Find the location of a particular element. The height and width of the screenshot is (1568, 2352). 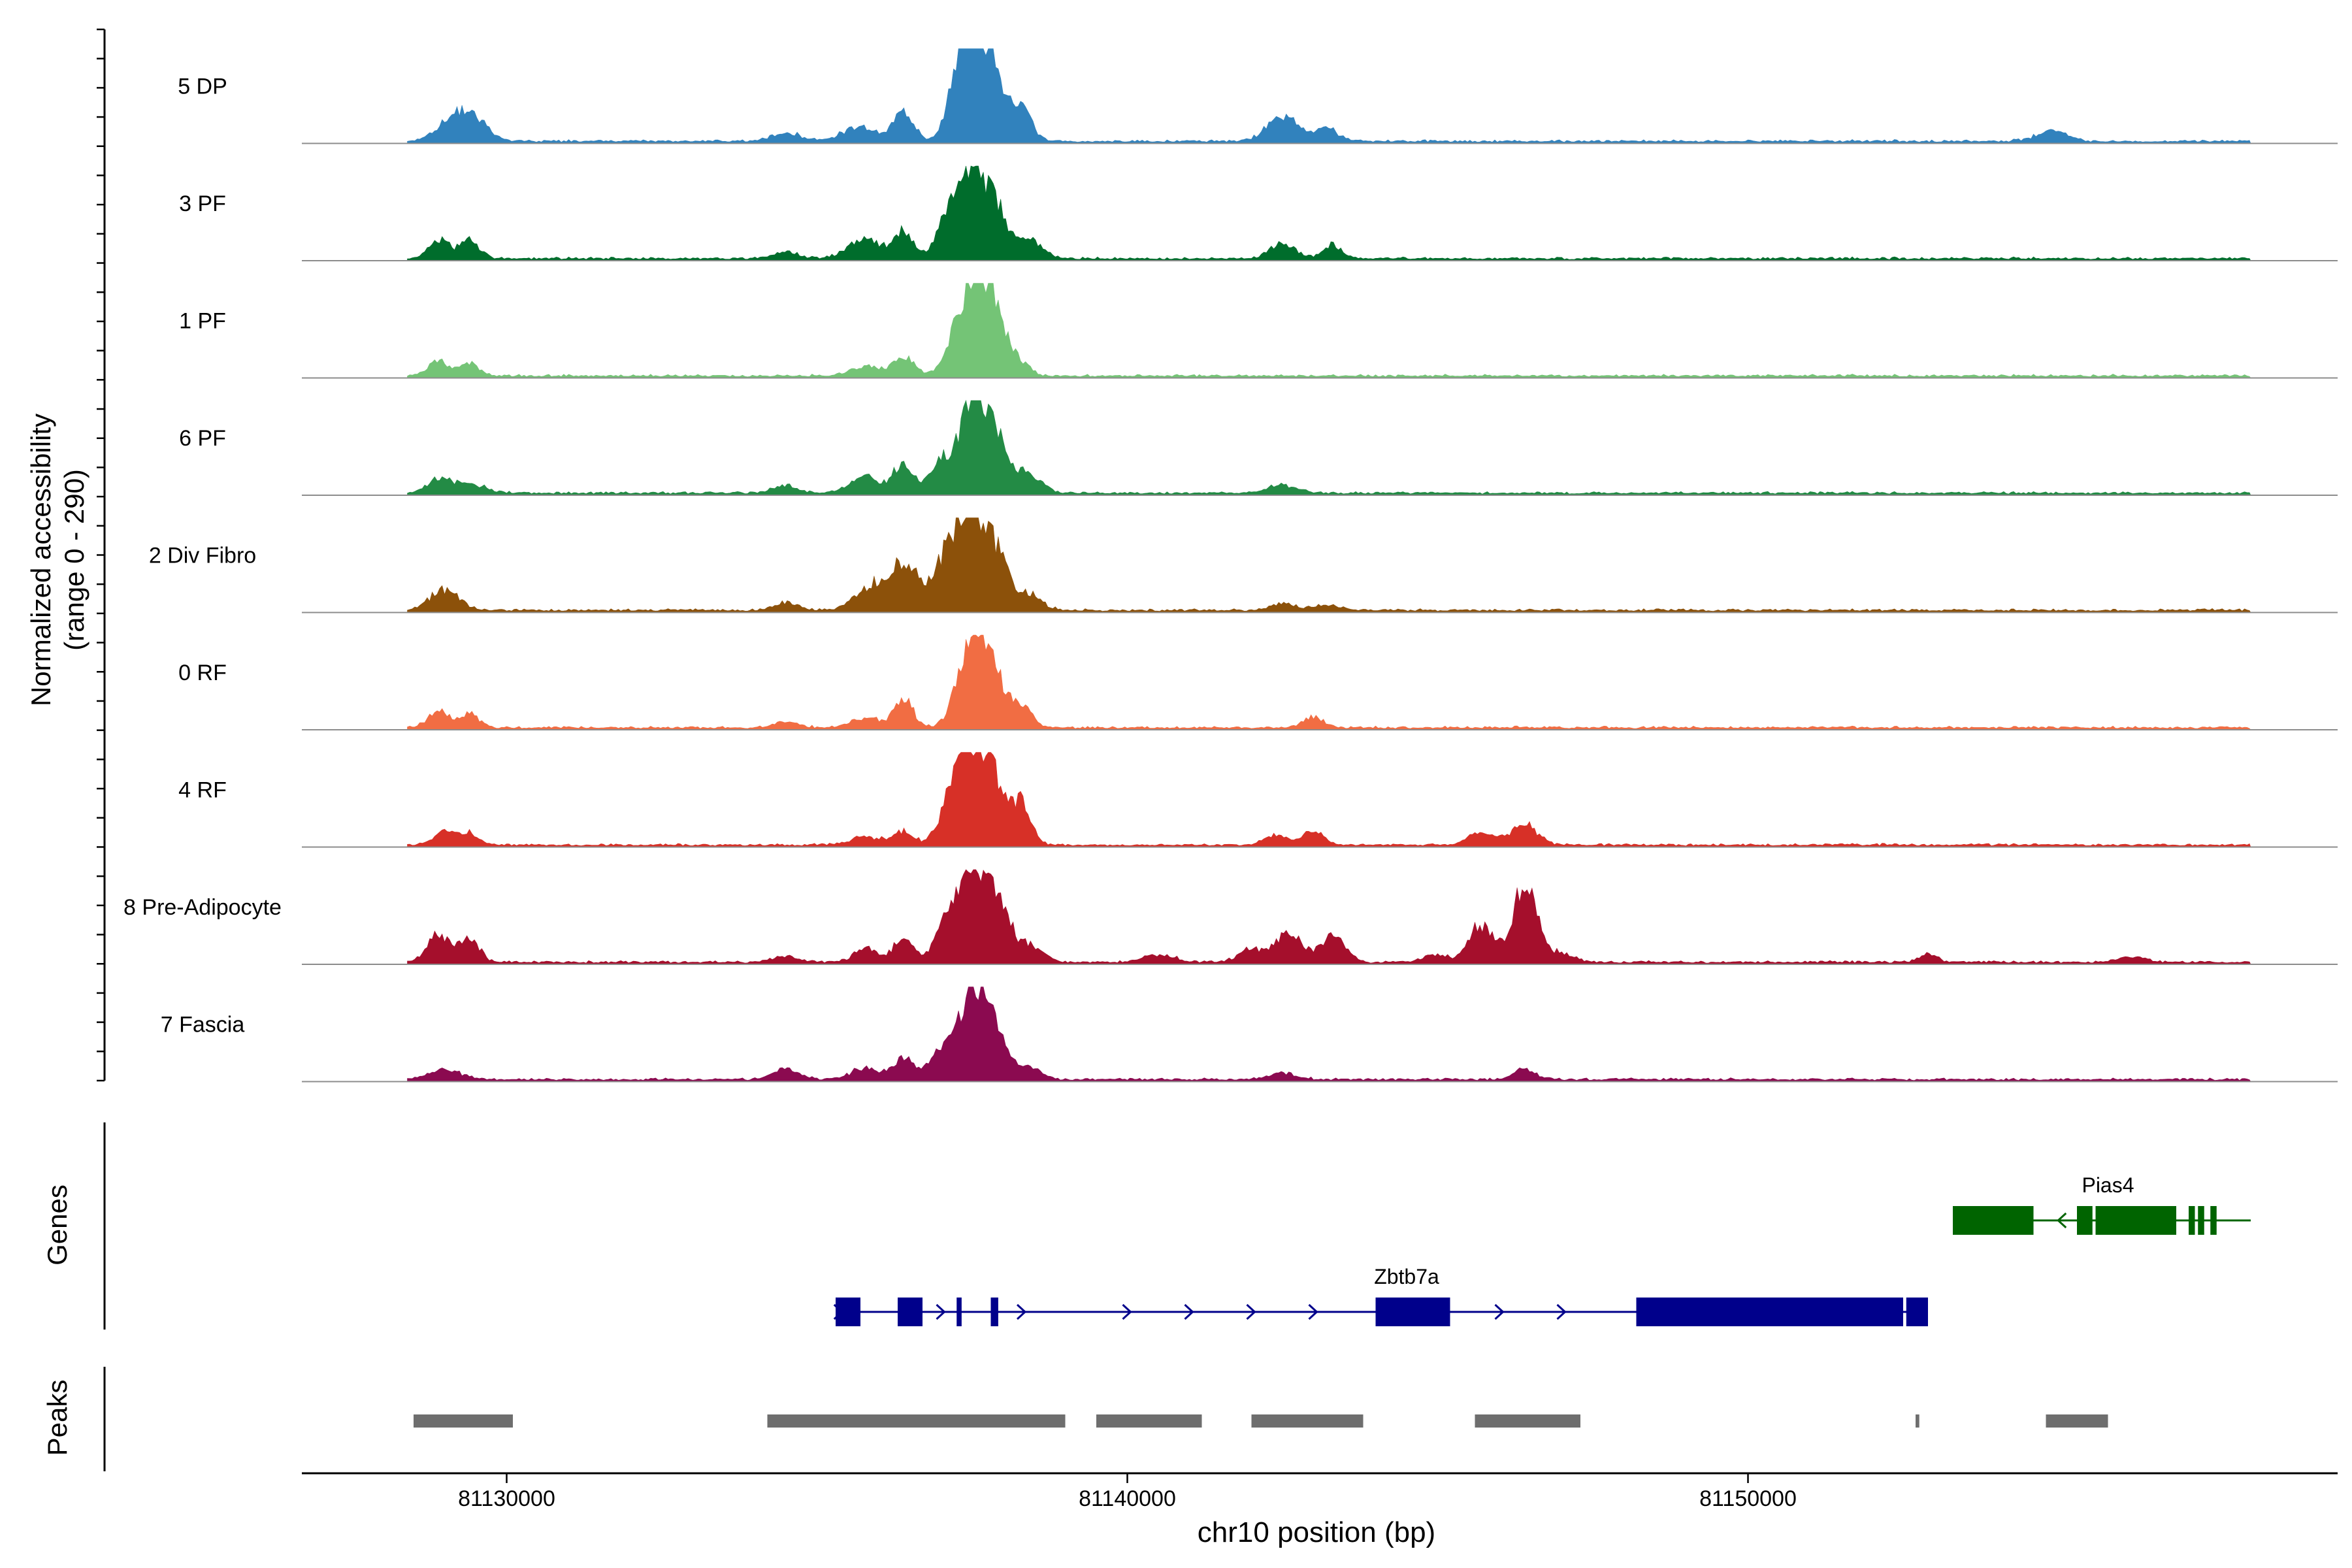

track-label-3-pf: 3 PF is located at coordinates (202, 203).